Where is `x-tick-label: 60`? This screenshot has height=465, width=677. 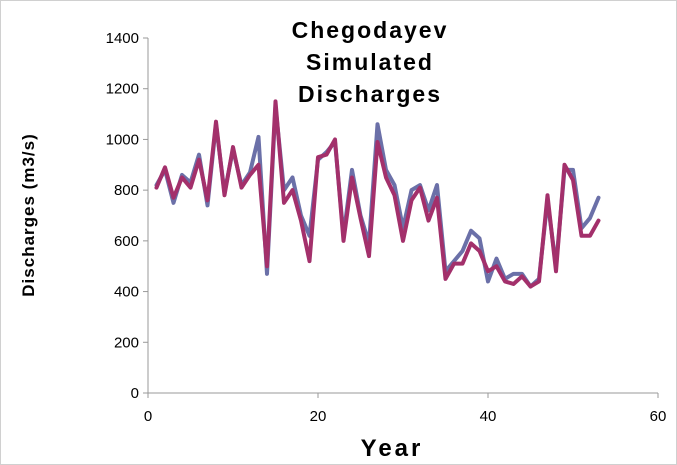 x-tick-label: 60 is located at coordinates (658, 416).